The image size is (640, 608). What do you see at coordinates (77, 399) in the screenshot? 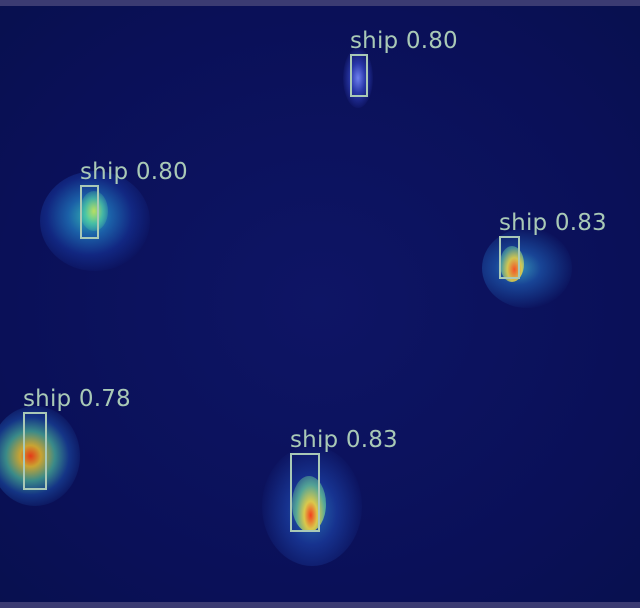
I see `detection-label: ship 0.78` at bounding box center [77, 399].